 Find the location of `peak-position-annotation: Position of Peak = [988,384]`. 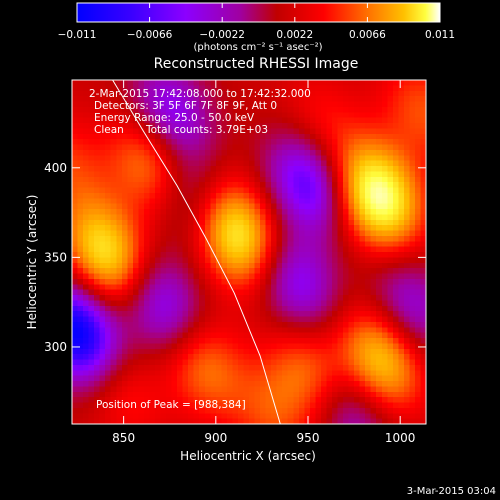

peak-position-annotation: Position of Peak = [988,384] is located at coordinates (171, 405).